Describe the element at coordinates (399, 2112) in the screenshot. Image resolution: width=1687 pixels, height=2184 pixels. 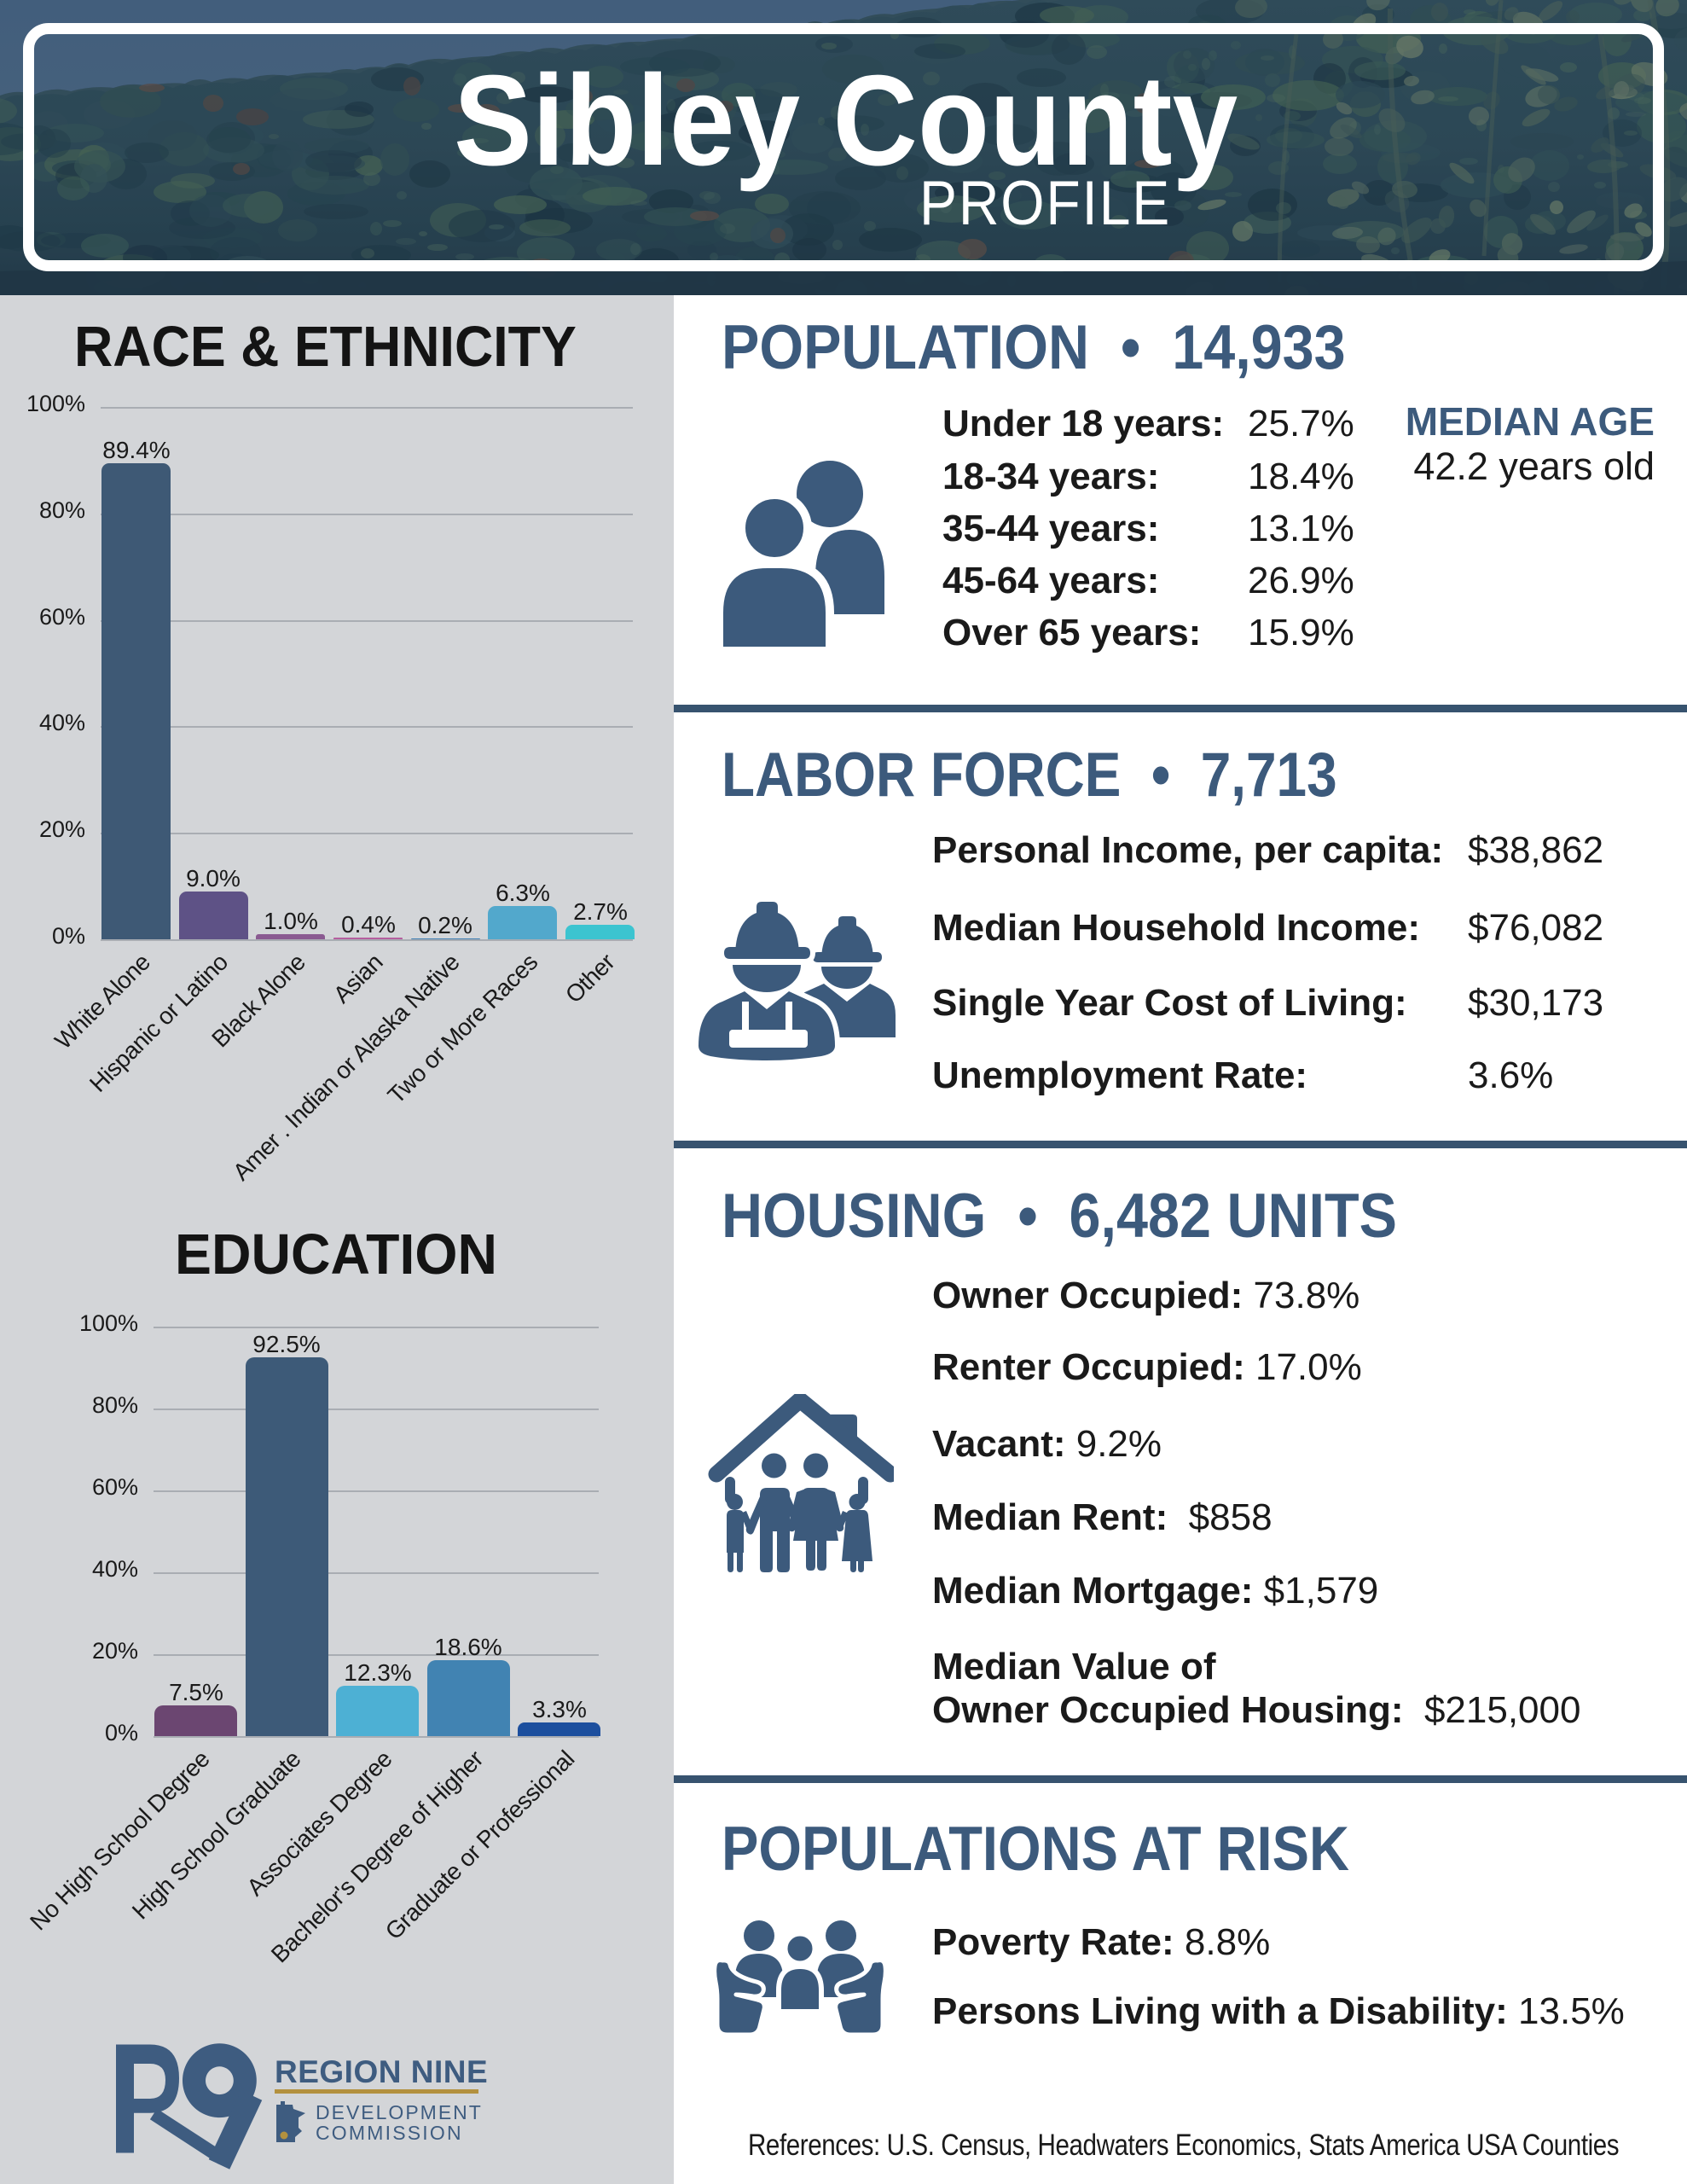
I see `svg-text: DEVELOPMENT` at that location.